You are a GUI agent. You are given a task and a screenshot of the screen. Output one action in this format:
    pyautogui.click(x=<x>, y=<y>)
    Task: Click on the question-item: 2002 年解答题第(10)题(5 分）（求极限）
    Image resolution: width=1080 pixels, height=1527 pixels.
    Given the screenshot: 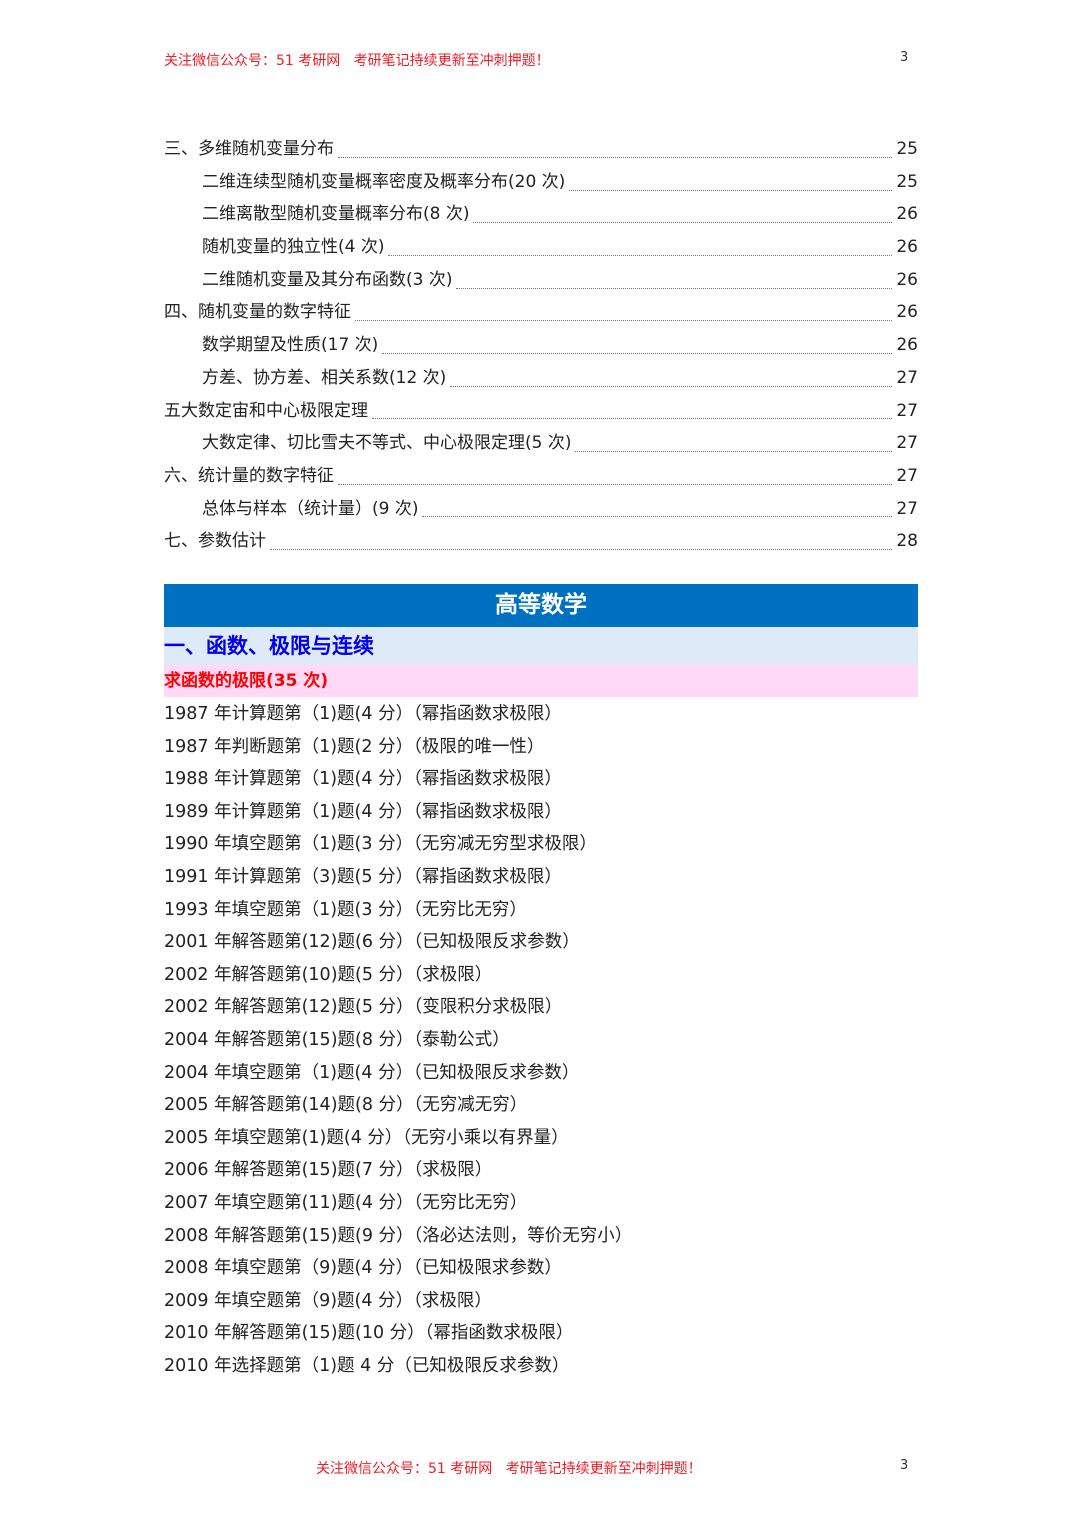 What is the action you would take?
    pyautogui.click(x=328, y=974)
    